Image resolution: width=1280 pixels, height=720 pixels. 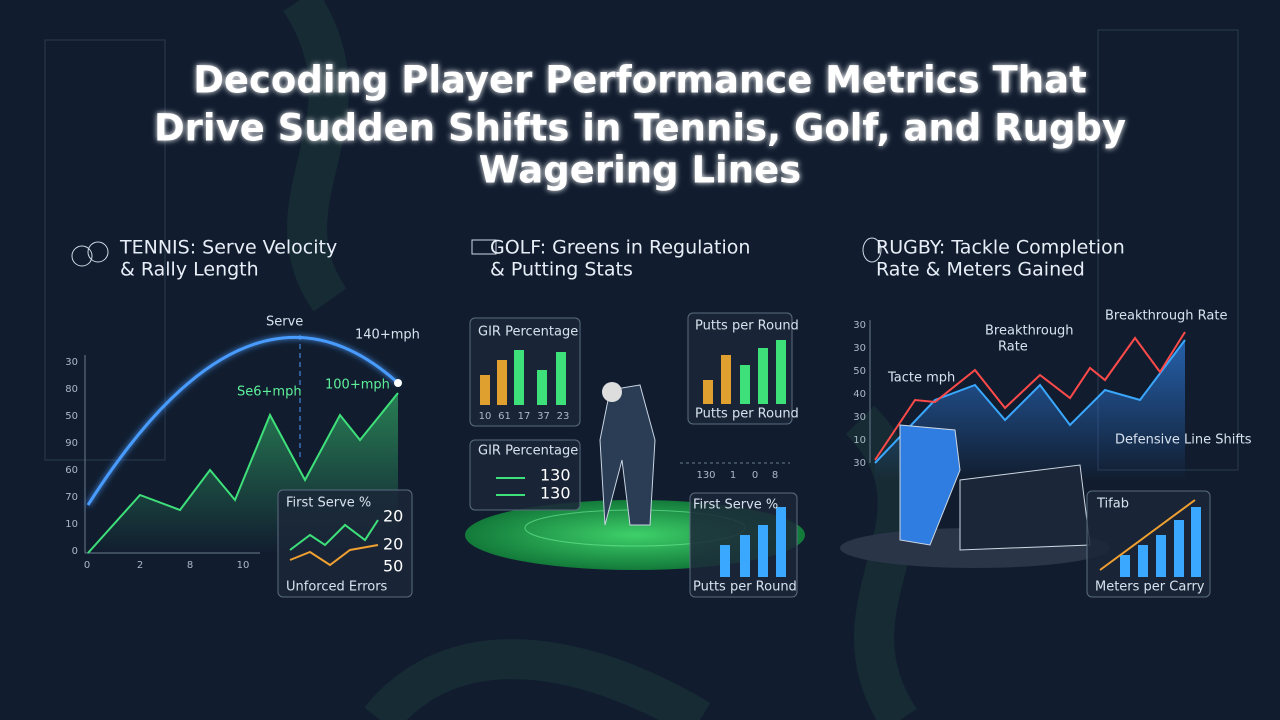 I want to click on panel-footer: Meters per Carry, so click(x=1150, y=587).